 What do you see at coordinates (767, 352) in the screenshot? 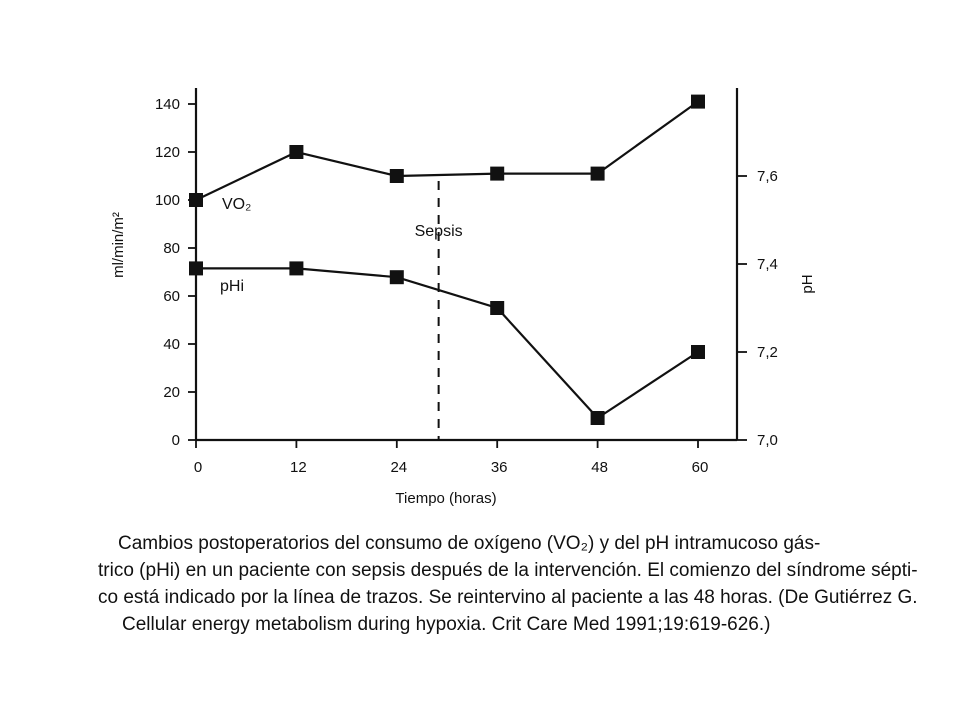
I see `y-right-tick-label: 7,2` at bounding box center [767, 352].